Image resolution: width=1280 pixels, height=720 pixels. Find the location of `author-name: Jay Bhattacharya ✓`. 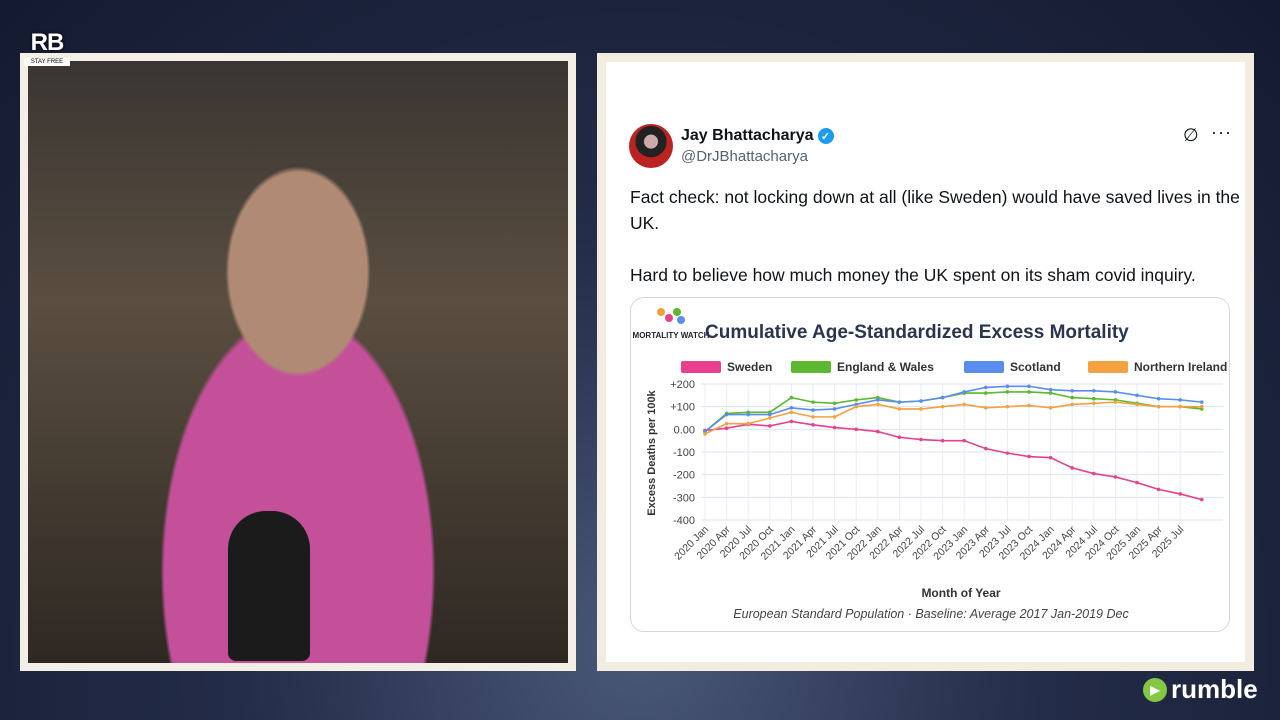

author-name: Jay Bhattacharya ✓ is located at coordinates (757, 136).